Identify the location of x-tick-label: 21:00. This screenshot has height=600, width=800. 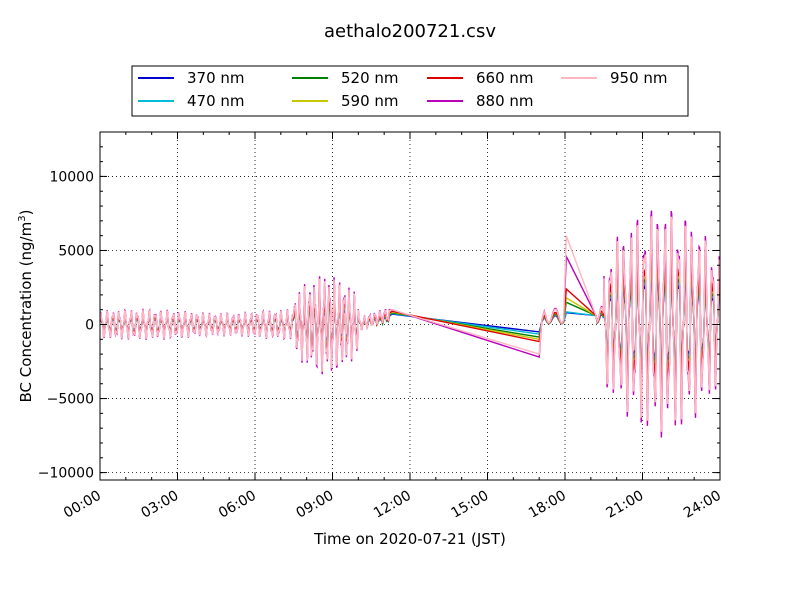
(625, 505).